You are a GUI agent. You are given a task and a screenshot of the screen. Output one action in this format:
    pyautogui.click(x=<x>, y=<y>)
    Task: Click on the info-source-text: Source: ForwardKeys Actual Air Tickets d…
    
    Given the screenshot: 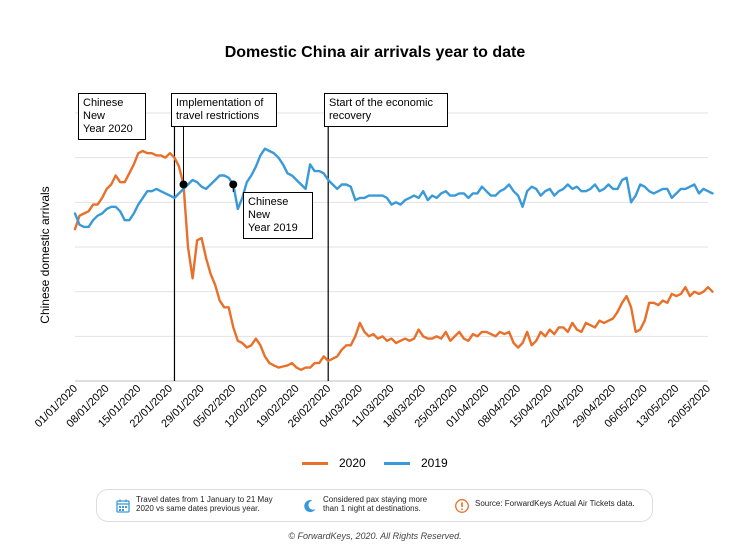 What is the action you would take?
    pyautogui.click(x=555, y=503)
    